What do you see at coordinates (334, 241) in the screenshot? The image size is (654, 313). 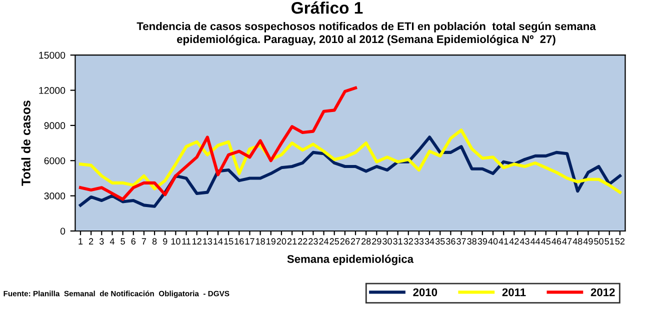 I see `x-tick-label: 25` at bounding box center [334, 241].